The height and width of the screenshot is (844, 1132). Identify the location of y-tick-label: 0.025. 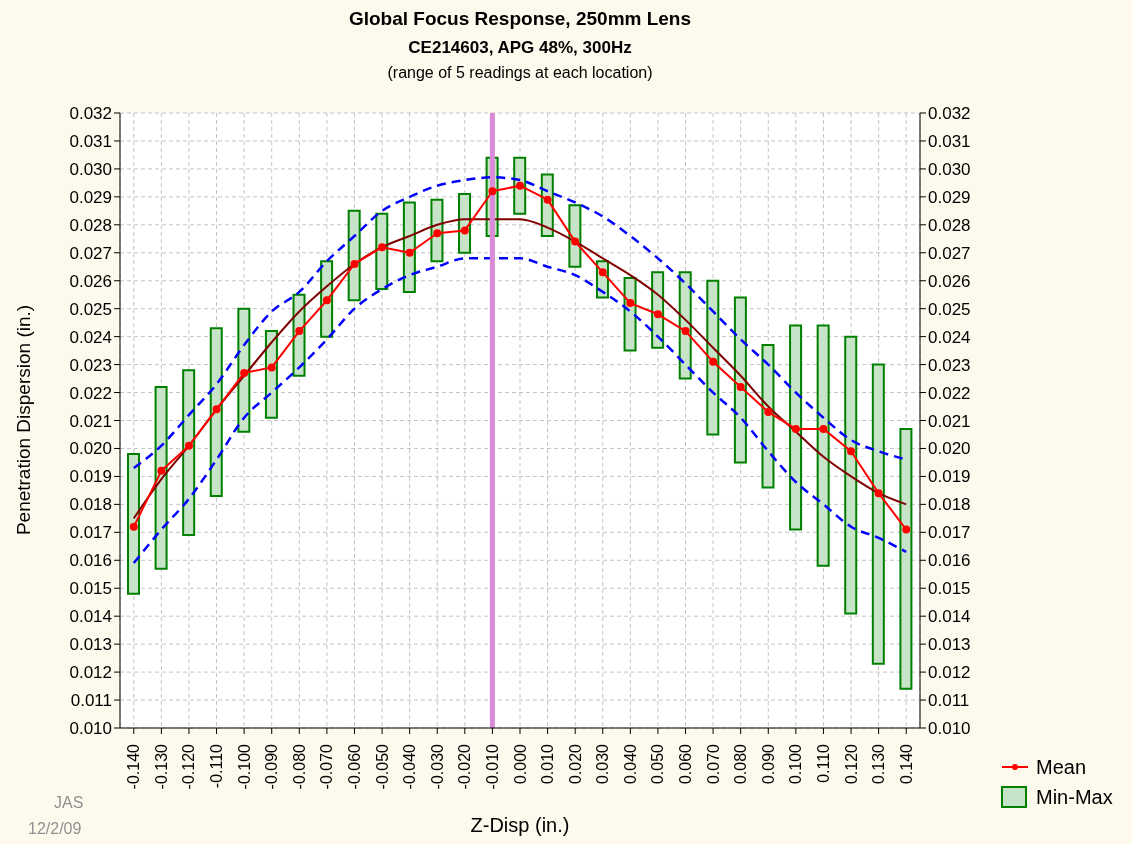
(90, 309).